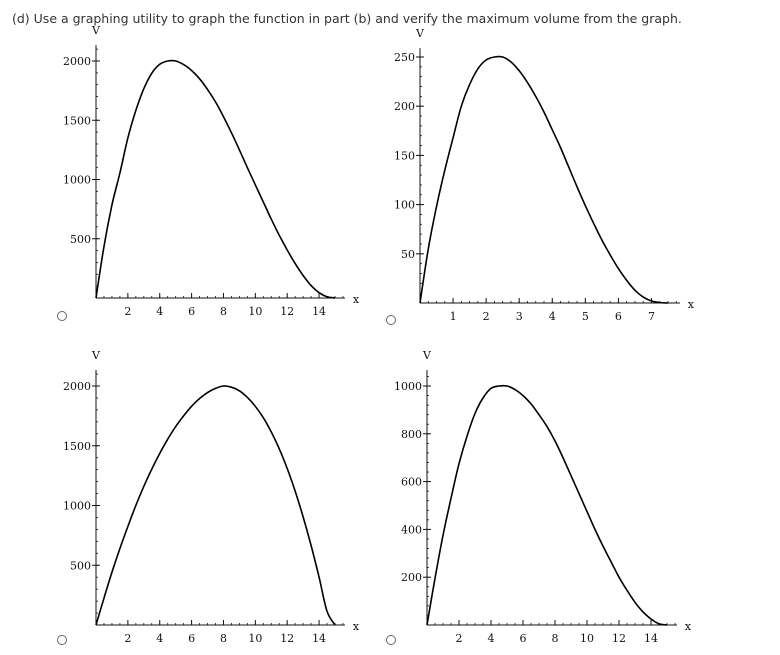 Image resolution: width=780 pixels, height=655 pixels. What do you see at coordinates (404, 205) in the screenshot?
I see `y-tick-label: 100` at bounding box center [404, 205].